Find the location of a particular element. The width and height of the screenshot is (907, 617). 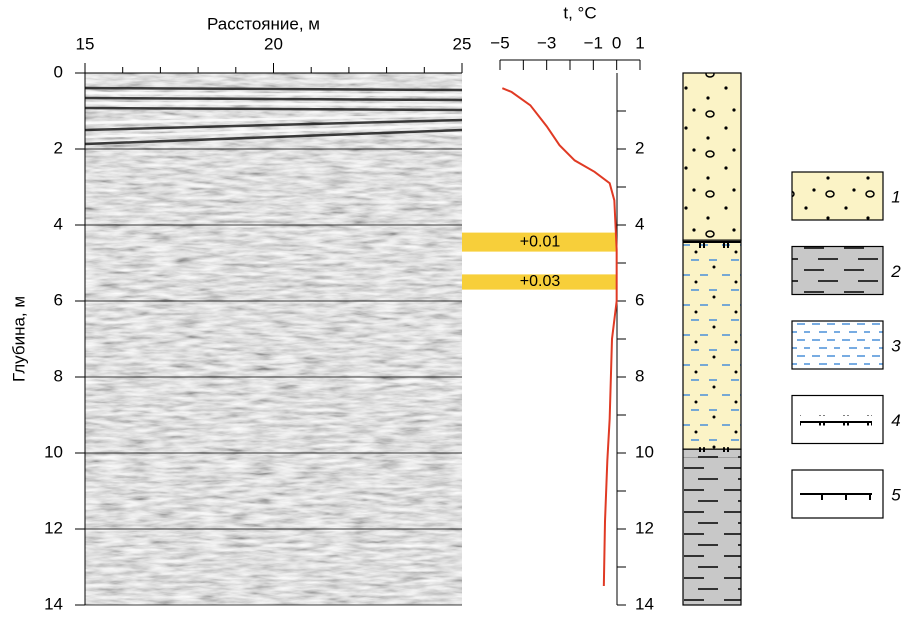

x-tick-label: −3 is located at coordinates (546, 42).